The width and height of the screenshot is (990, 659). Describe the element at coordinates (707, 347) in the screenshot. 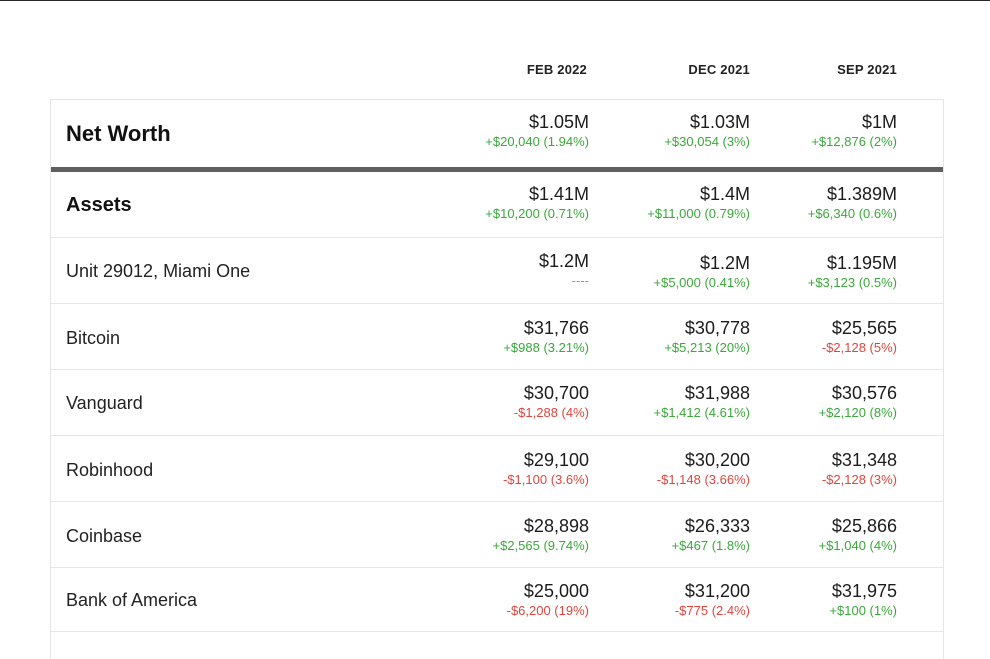

I see `cell-change: +$5,213 (20%)` at that location.